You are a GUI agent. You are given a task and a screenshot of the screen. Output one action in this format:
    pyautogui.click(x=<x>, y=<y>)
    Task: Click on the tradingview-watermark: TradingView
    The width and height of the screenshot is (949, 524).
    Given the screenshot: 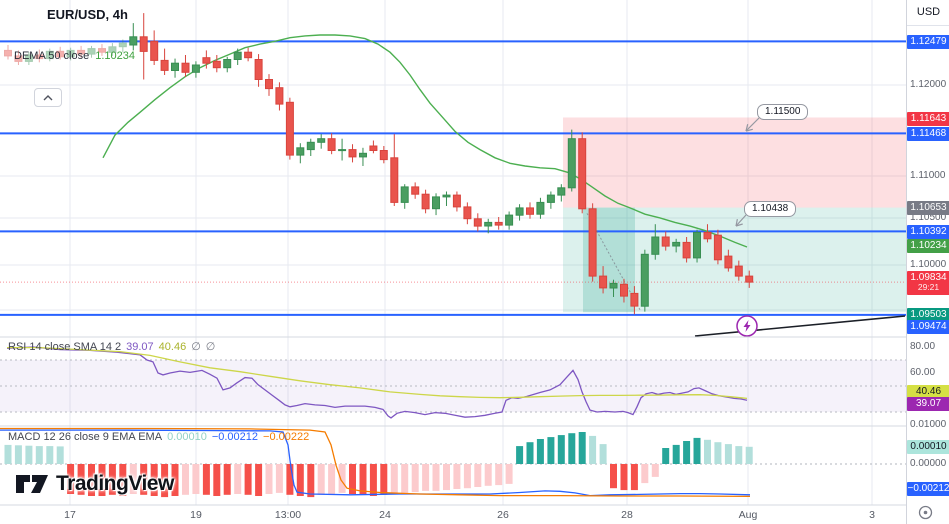 What is the action you would take?
    pyautogui.click(x=95, y=484)
    